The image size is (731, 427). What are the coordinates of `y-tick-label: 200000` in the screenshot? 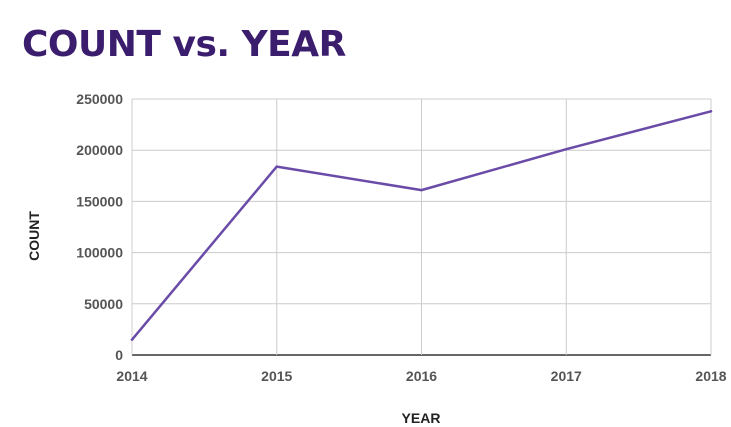 It's located at (99, 150).